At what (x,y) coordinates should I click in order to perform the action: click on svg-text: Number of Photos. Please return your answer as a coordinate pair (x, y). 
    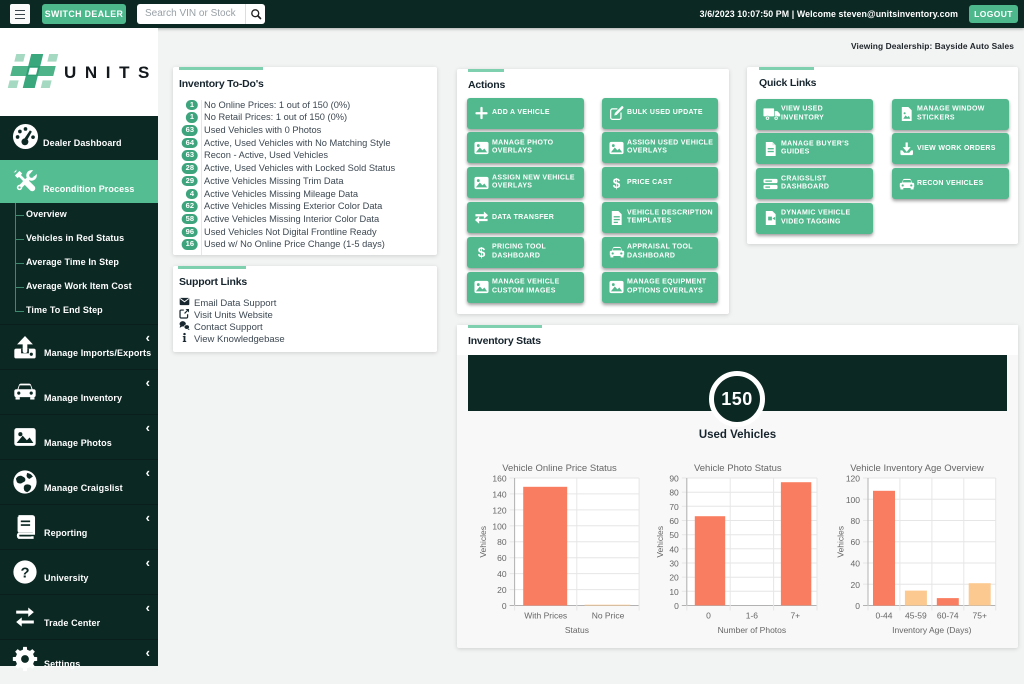
    Looking at the image, I should click on (752, 630).